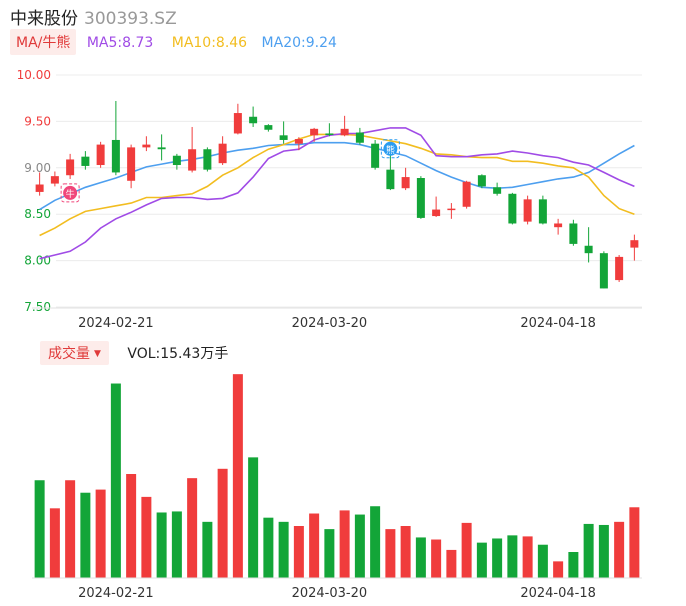 This screenshot has width=686, height=606. What do you see at coordinates (116, 593) in the screenshot?
I see `volume-x-tick-label: 2024-02-21` at bounding box center [116, 593].